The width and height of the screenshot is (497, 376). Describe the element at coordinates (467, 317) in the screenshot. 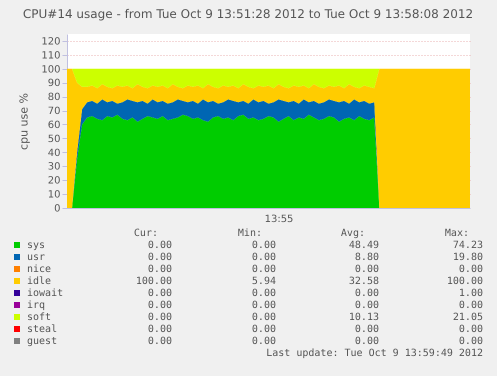

I see `text: 21.05` at that location.